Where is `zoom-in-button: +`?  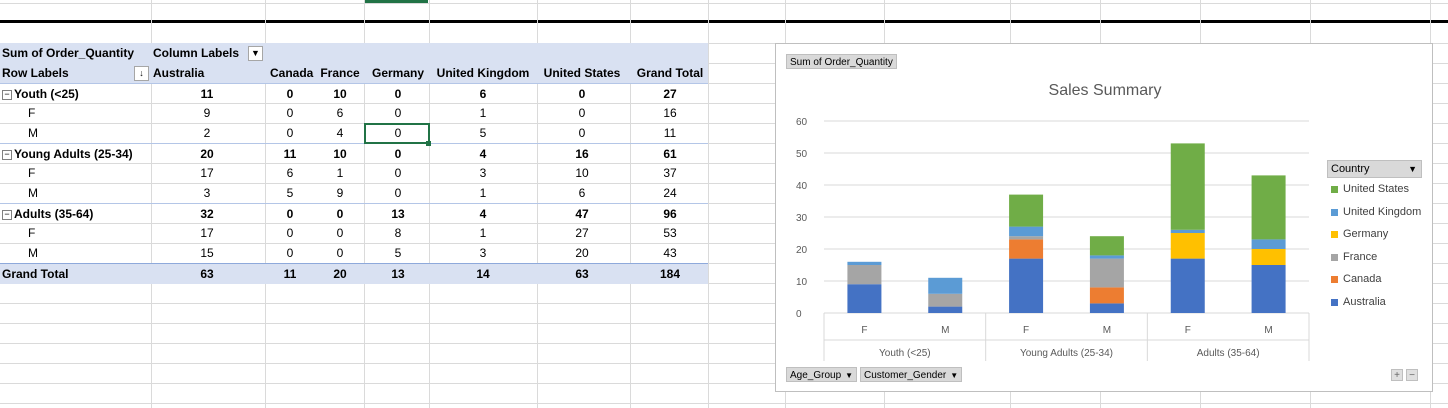 zoom-in-button: + is located at coordinates (1397, 375).